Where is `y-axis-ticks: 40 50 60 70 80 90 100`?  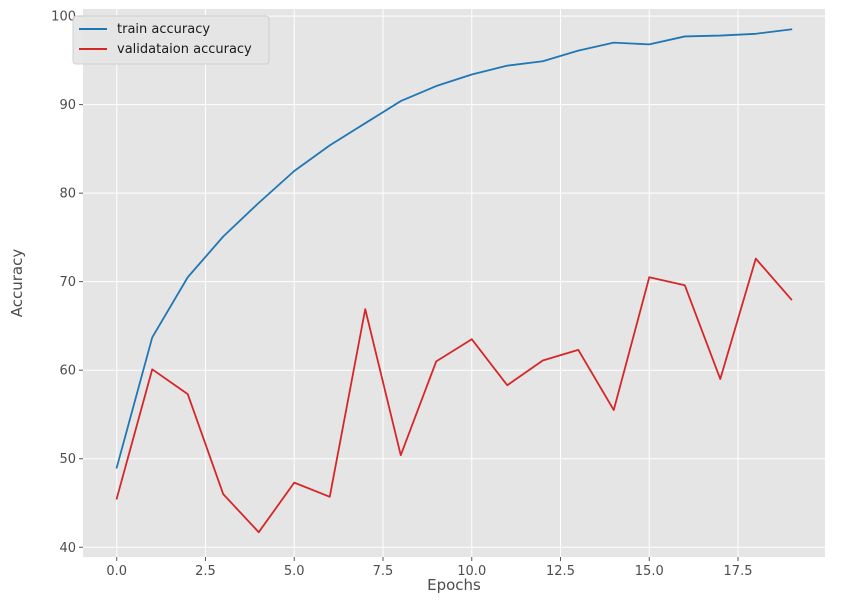
y-axis-ticks: 40 50 60 70 80 90 100 is located at coordinates (67, 283).